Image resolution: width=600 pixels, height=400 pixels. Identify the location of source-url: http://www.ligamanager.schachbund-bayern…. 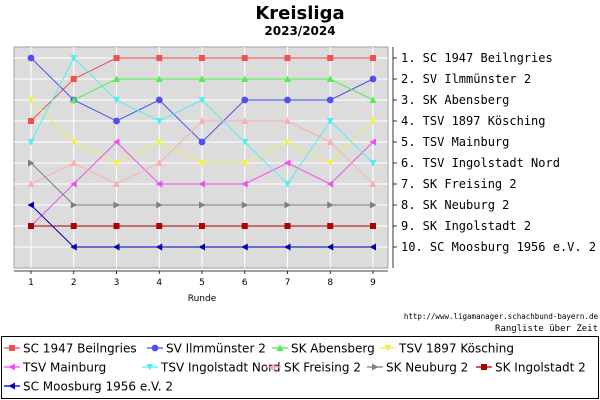
(501, 316).